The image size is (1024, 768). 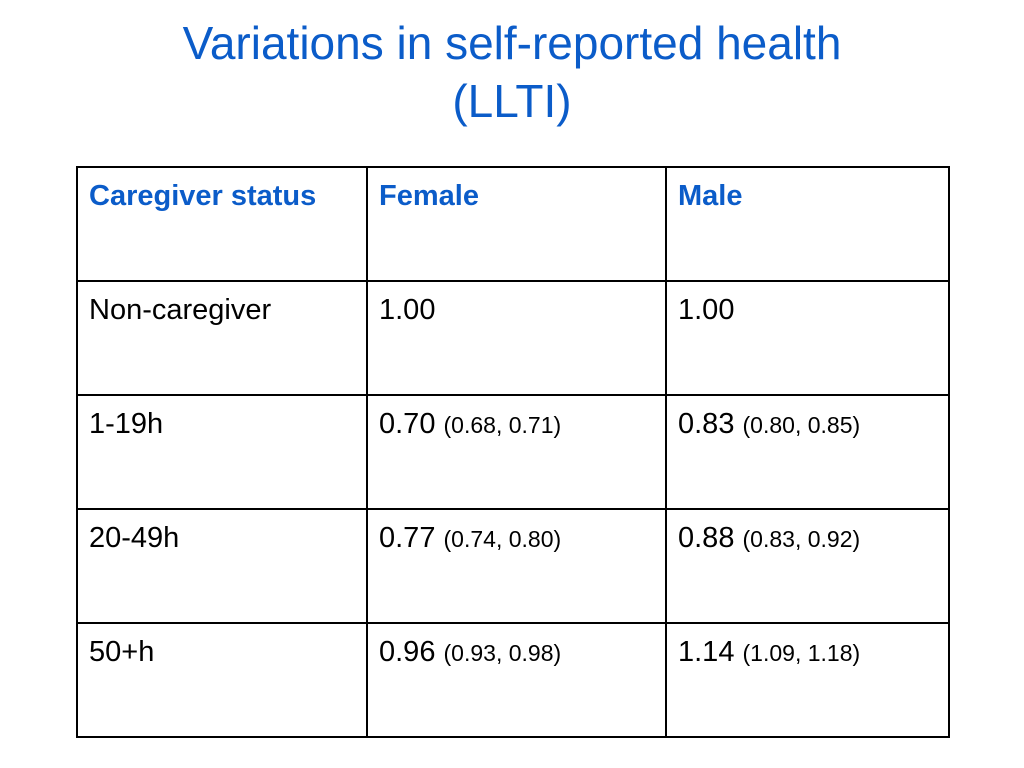 I want to click on header-caregiver-status: Caregiver status, so click(x=222, y=224).